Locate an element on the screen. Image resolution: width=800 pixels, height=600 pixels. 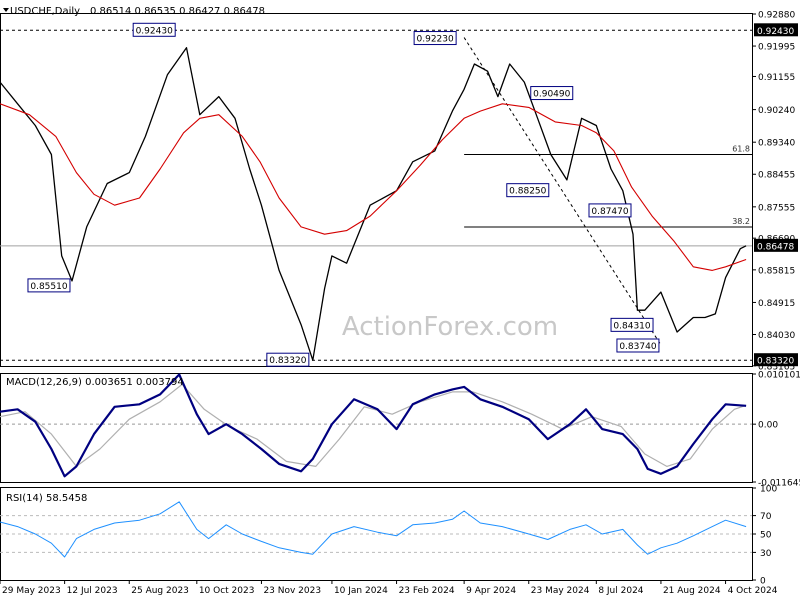
price-axis-tick-label: 0.91995 is located at coordinates (776, 48).